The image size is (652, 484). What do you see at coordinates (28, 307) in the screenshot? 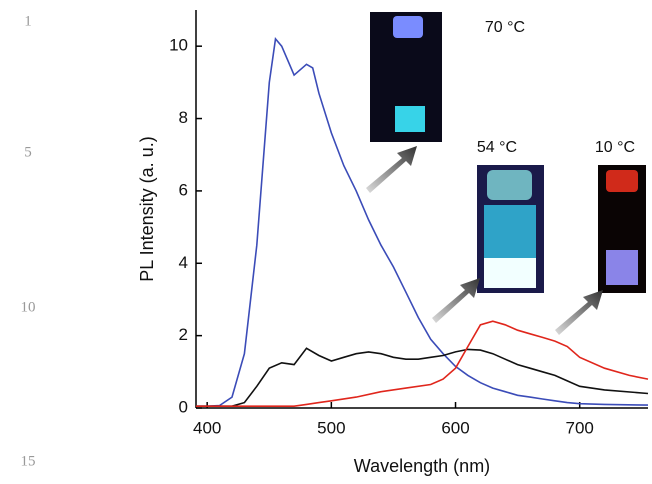
I see `line-number: 10` at bounding box center [28, 307].